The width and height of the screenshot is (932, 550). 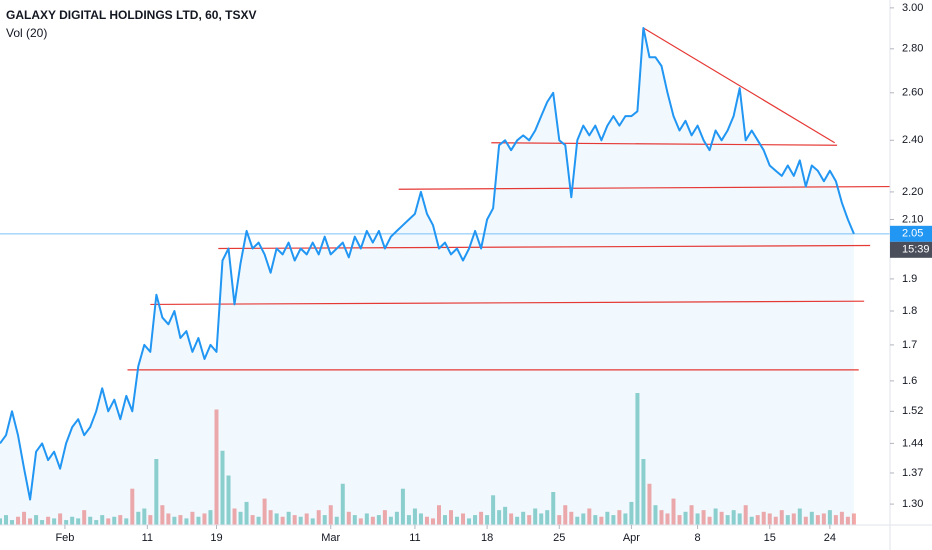 I want to click on x-tick-label: 19, so click(x=216, y=538).